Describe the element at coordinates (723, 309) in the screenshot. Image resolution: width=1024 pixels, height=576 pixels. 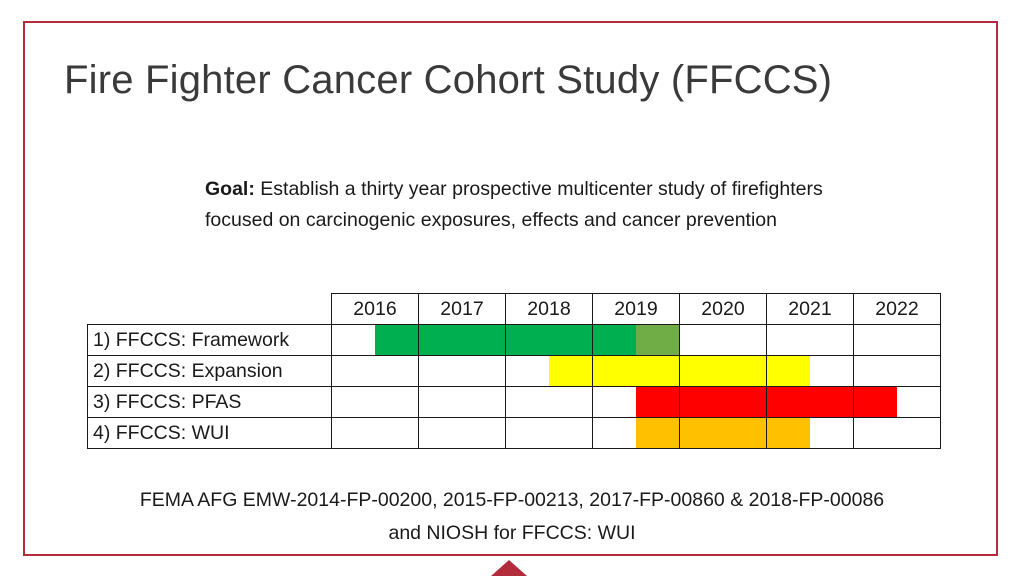
I see `year-header-2020: 2020` at that location.